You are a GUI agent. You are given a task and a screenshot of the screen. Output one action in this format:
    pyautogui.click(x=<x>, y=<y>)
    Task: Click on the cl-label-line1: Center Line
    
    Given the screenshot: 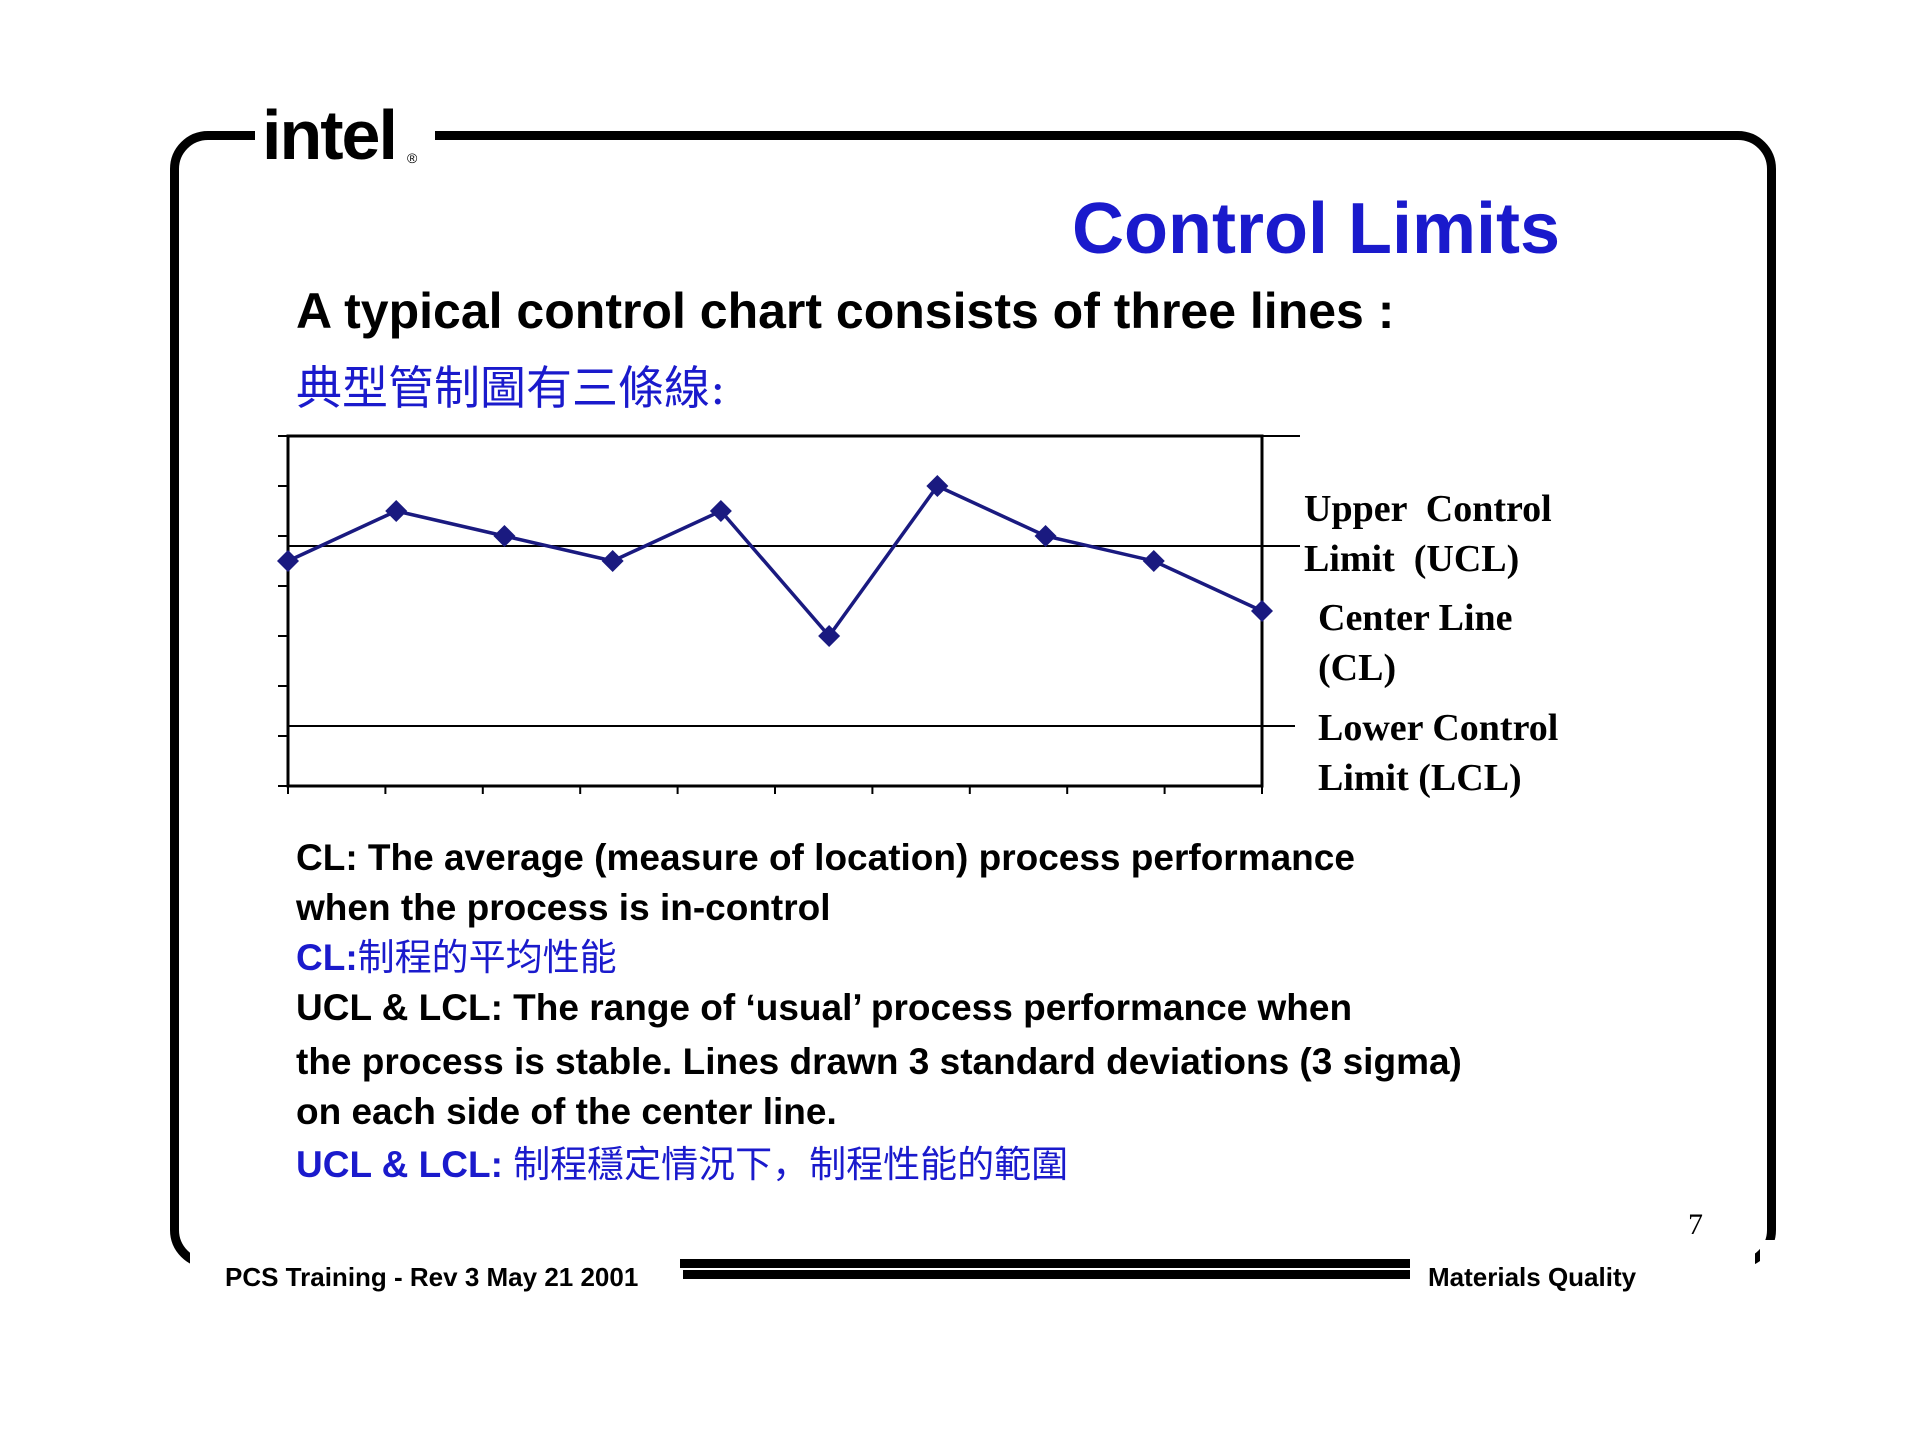 What is the action you would take?
    pyautogui.click(x=1415, y=618)
    